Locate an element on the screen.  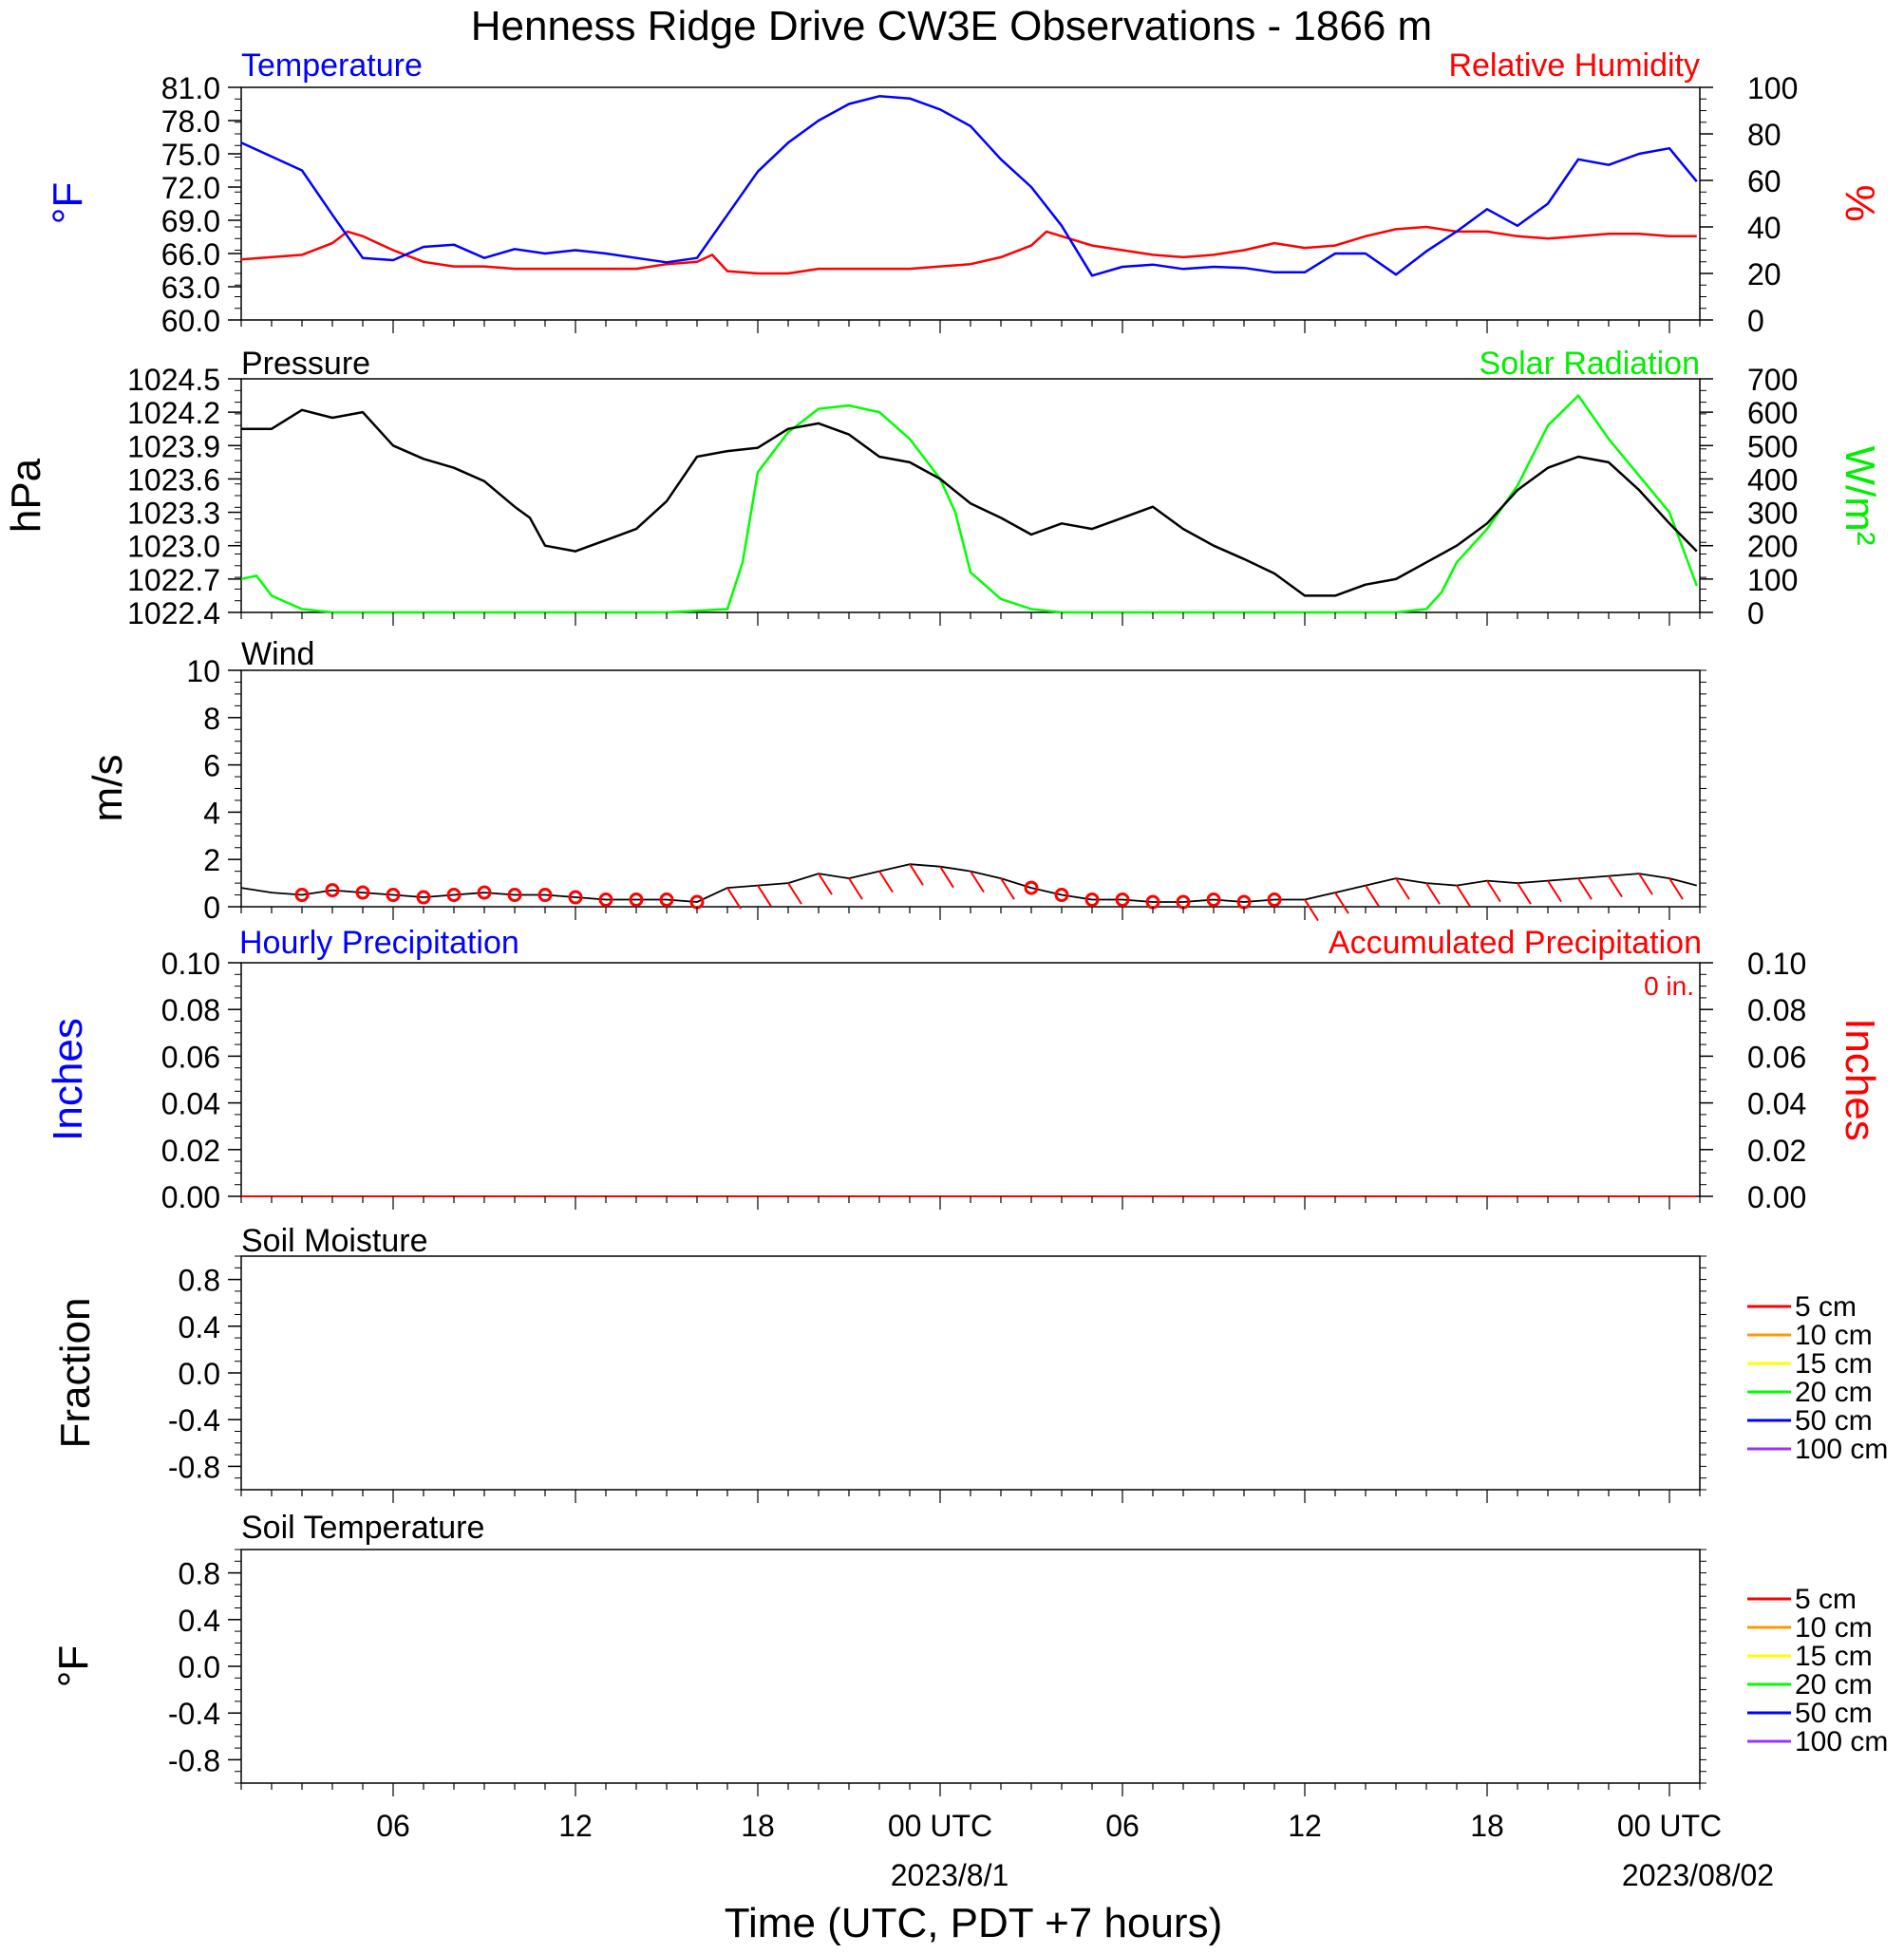
date-label-2: 2023/08/02 is located at coordinates (1698, 1875).